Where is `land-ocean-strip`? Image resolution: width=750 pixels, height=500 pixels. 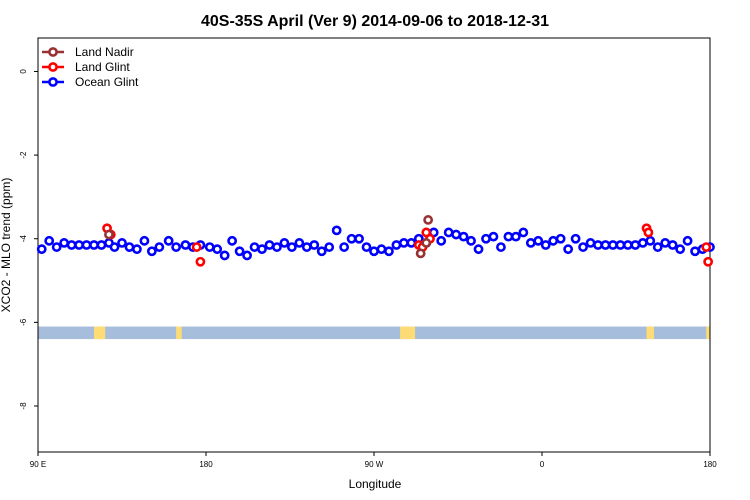 land-ocean-strip is located at coordinates (374, 333).